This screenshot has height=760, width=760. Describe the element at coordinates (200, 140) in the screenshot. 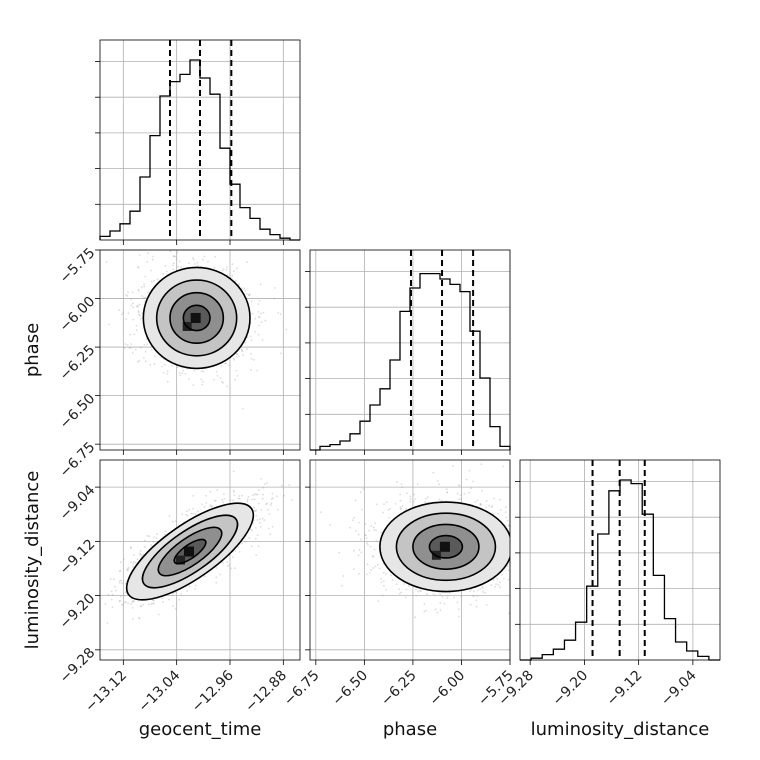

I see `axes-frame` at that location.